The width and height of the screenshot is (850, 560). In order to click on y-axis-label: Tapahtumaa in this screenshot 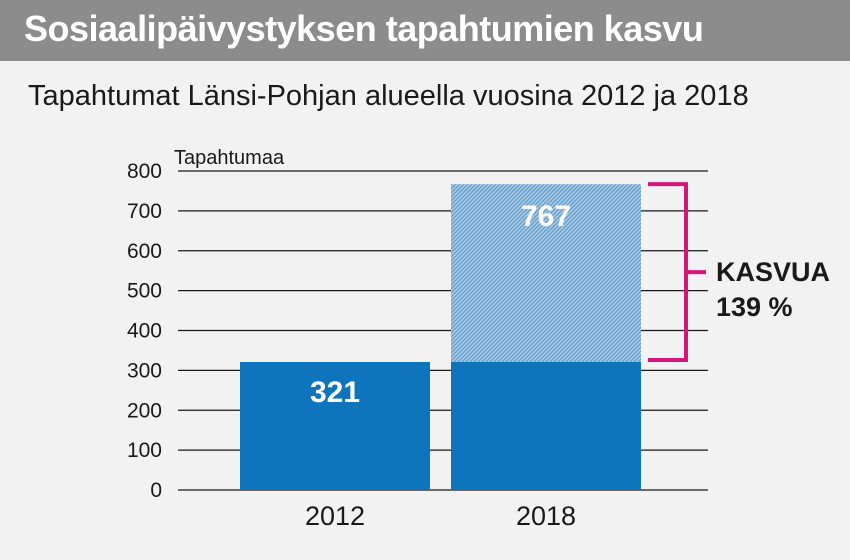, I will do `click(229, 158)`.